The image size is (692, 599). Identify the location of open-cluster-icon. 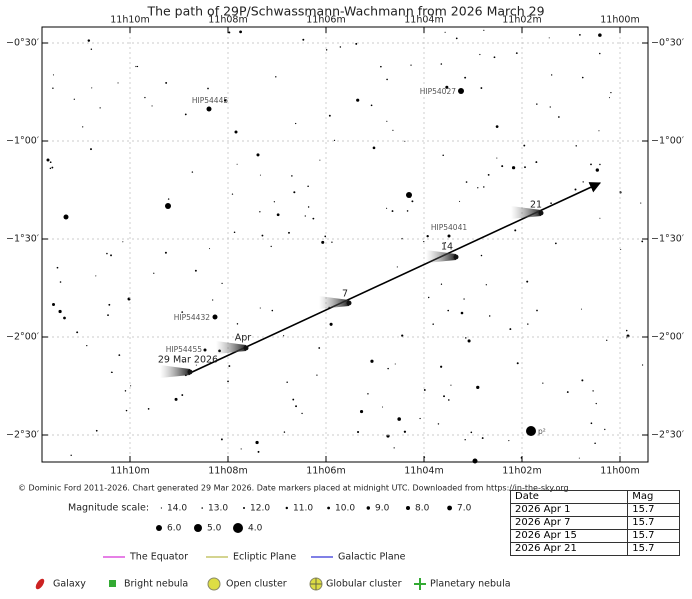
(214, 584).